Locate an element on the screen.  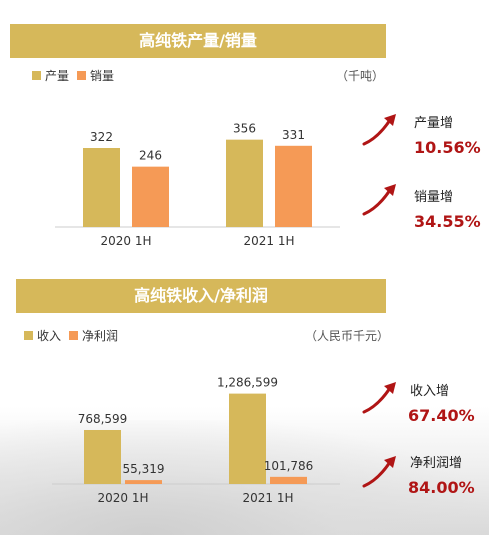
legend-label-sales: 销量 is located at coordinates (102, 76).